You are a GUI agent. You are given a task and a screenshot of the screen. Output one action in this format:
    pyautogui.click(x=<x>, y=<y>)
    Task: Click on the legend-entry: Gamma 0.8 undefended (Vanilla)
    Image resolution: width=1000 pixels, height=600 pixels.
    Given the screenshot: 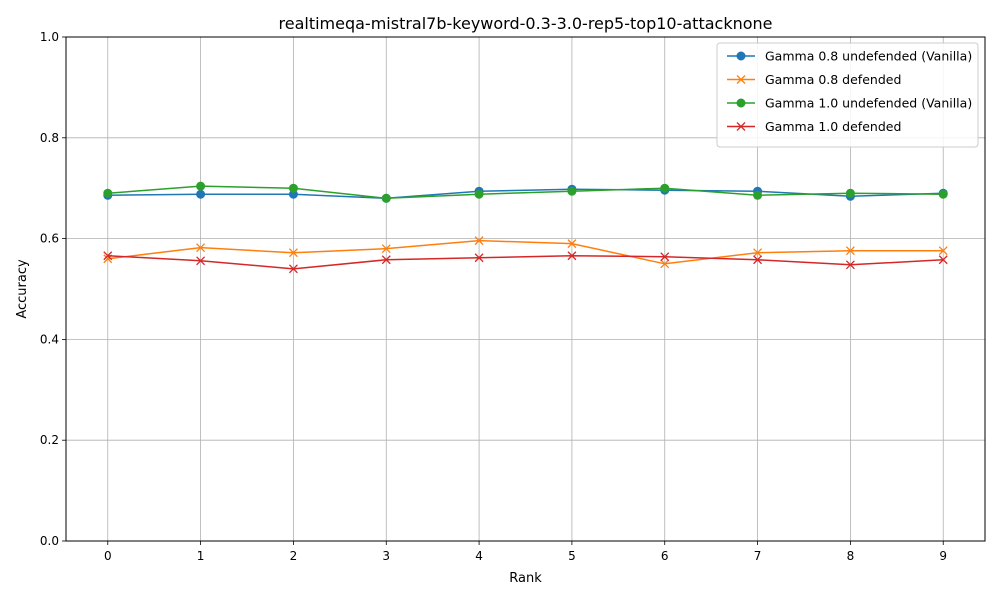 What is the action you would take?
    pyautogui.click(x=849, y=56)
    